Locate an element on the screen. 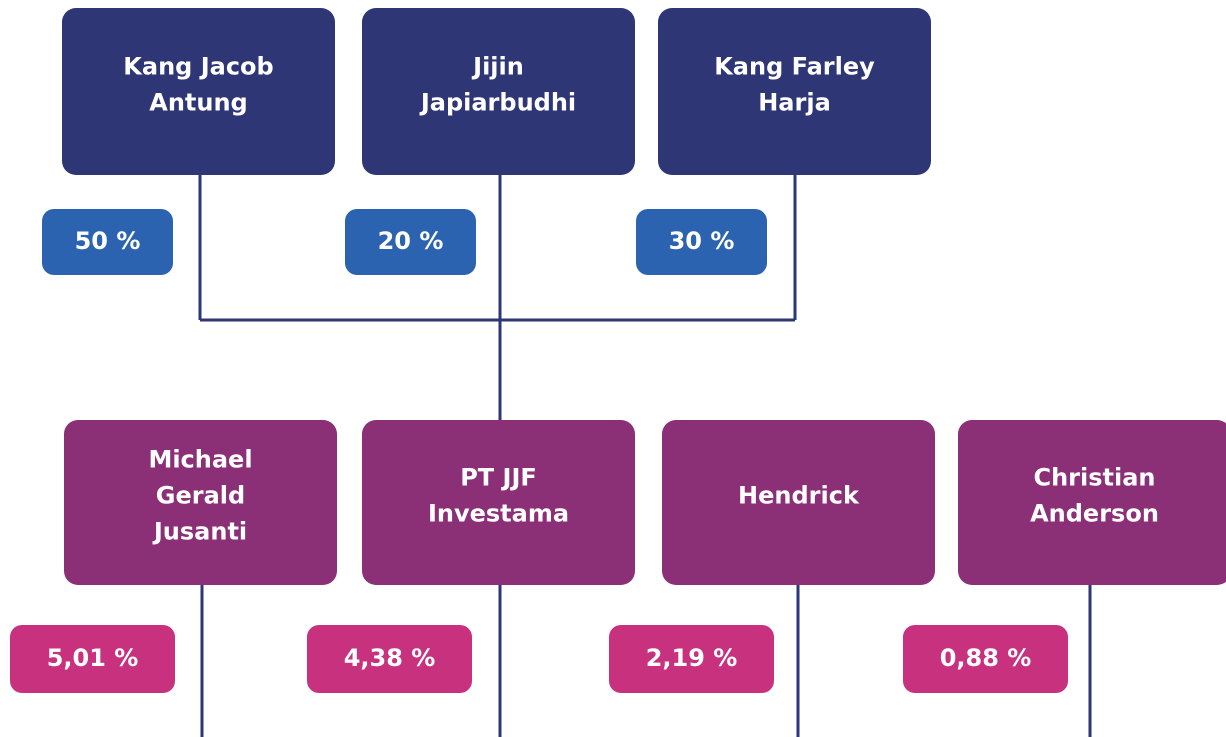 The height and width of the screenshot is (737, 1226). node-label: Kang Farley is located at coordinates (794, 67).